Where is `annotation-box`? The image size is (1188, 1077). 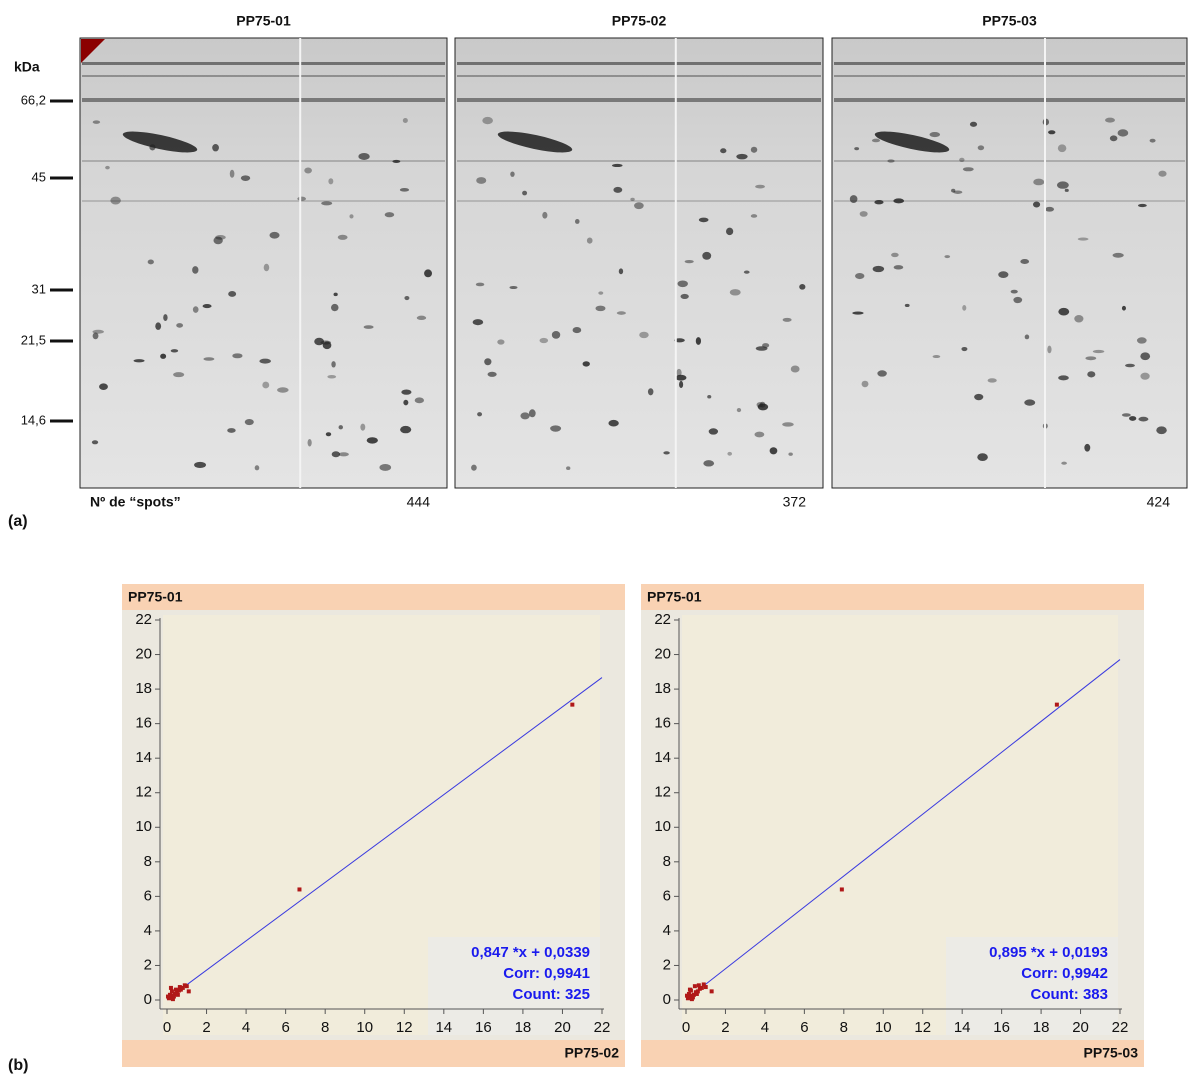 annotation-box is located at coordinates (514, 986).